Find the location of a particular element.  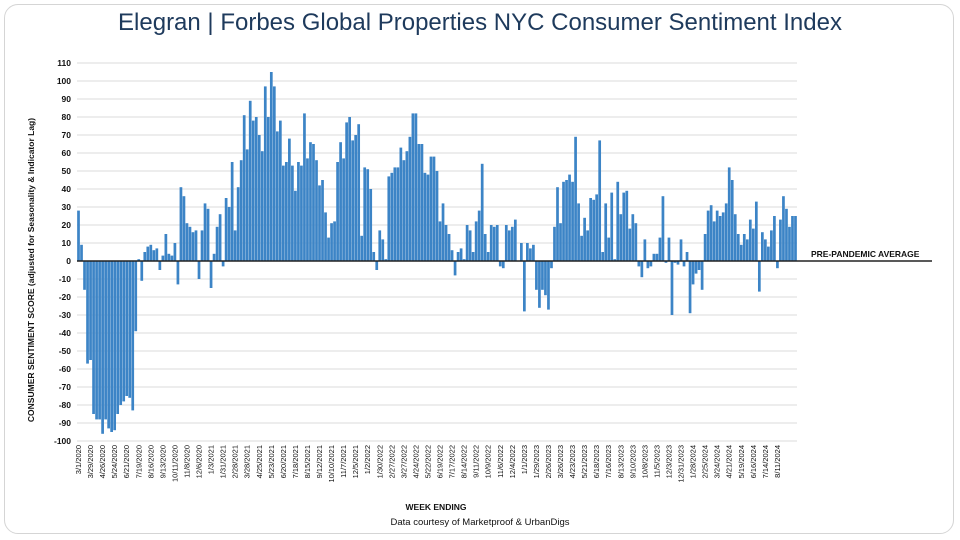

x-tick-label: 9/11/2022 is located at coordinates (476, 461).